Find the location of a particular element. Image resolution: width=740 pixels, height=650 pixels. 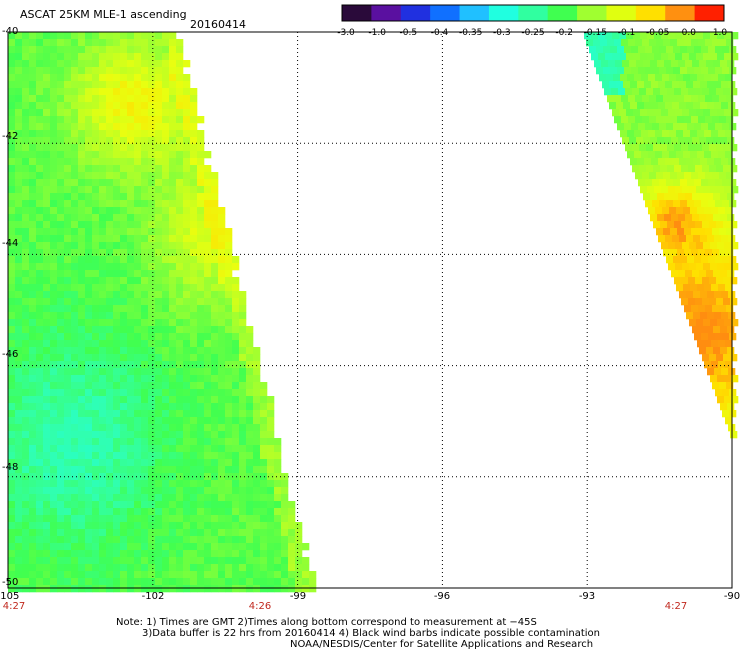

colorbar-label: -1.0 is located at coordinates (377, 33).